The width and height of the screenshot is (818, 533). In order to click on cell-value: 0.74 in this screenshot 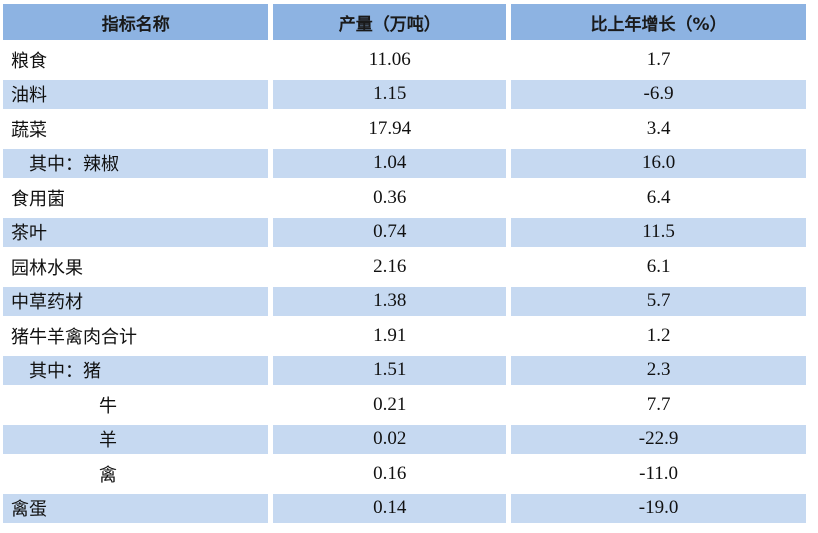, I will do `click(390, 232)`.